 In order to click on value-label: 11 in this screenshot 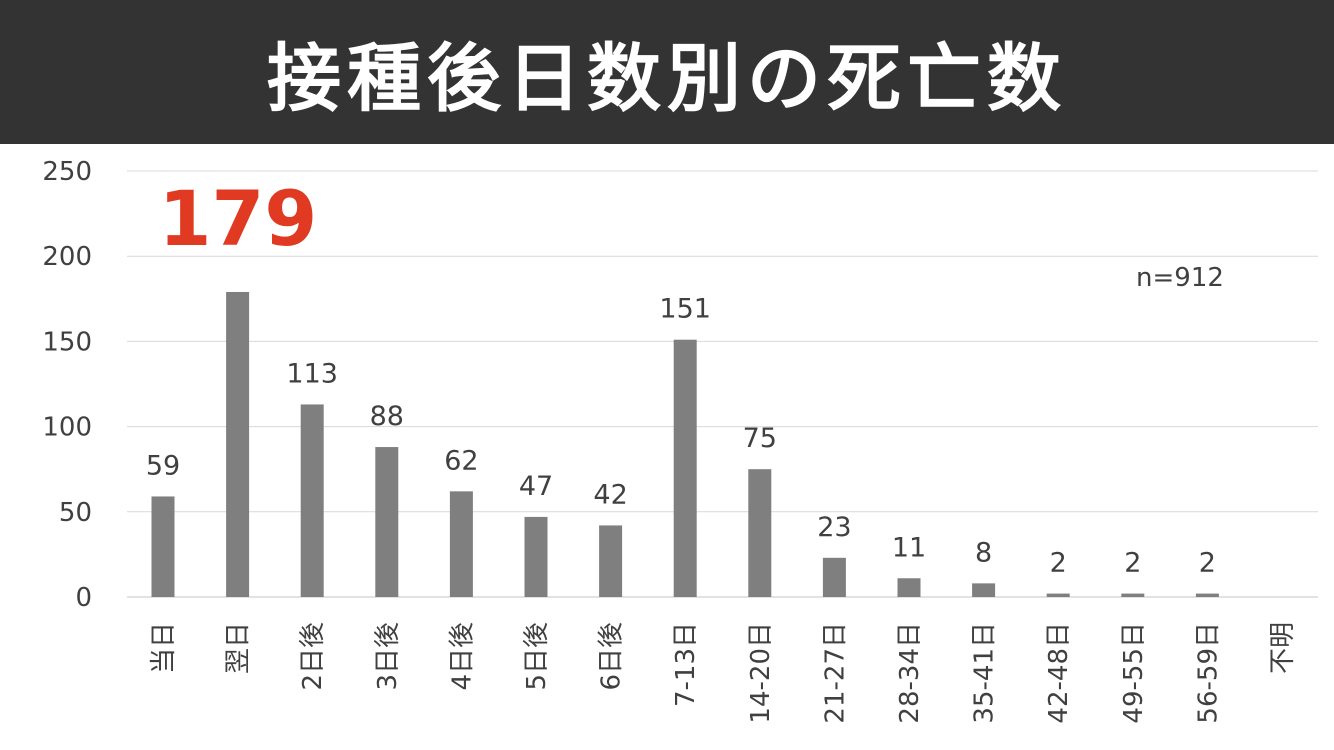, I will do `click(909, 547)`.